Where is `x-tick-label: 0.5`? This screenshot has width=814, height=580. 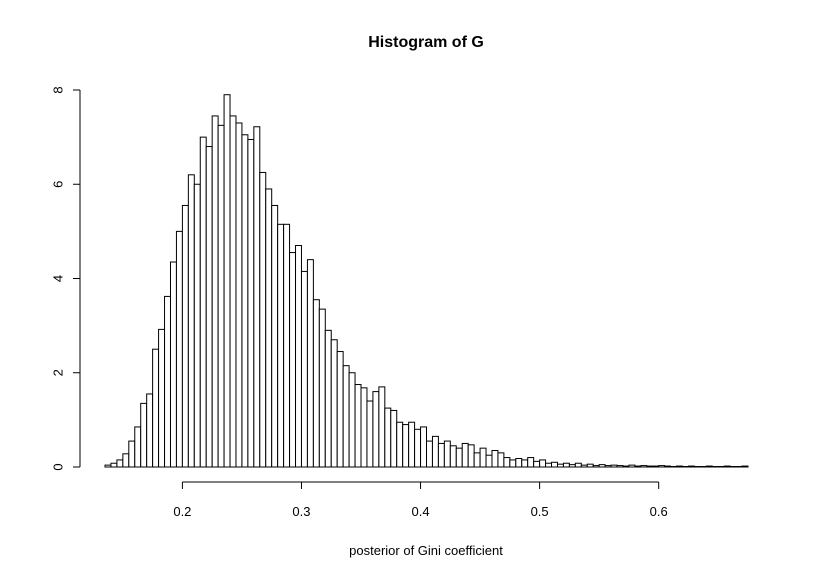 x-tick-label: 0.5 is located at coordinates (540, 511).